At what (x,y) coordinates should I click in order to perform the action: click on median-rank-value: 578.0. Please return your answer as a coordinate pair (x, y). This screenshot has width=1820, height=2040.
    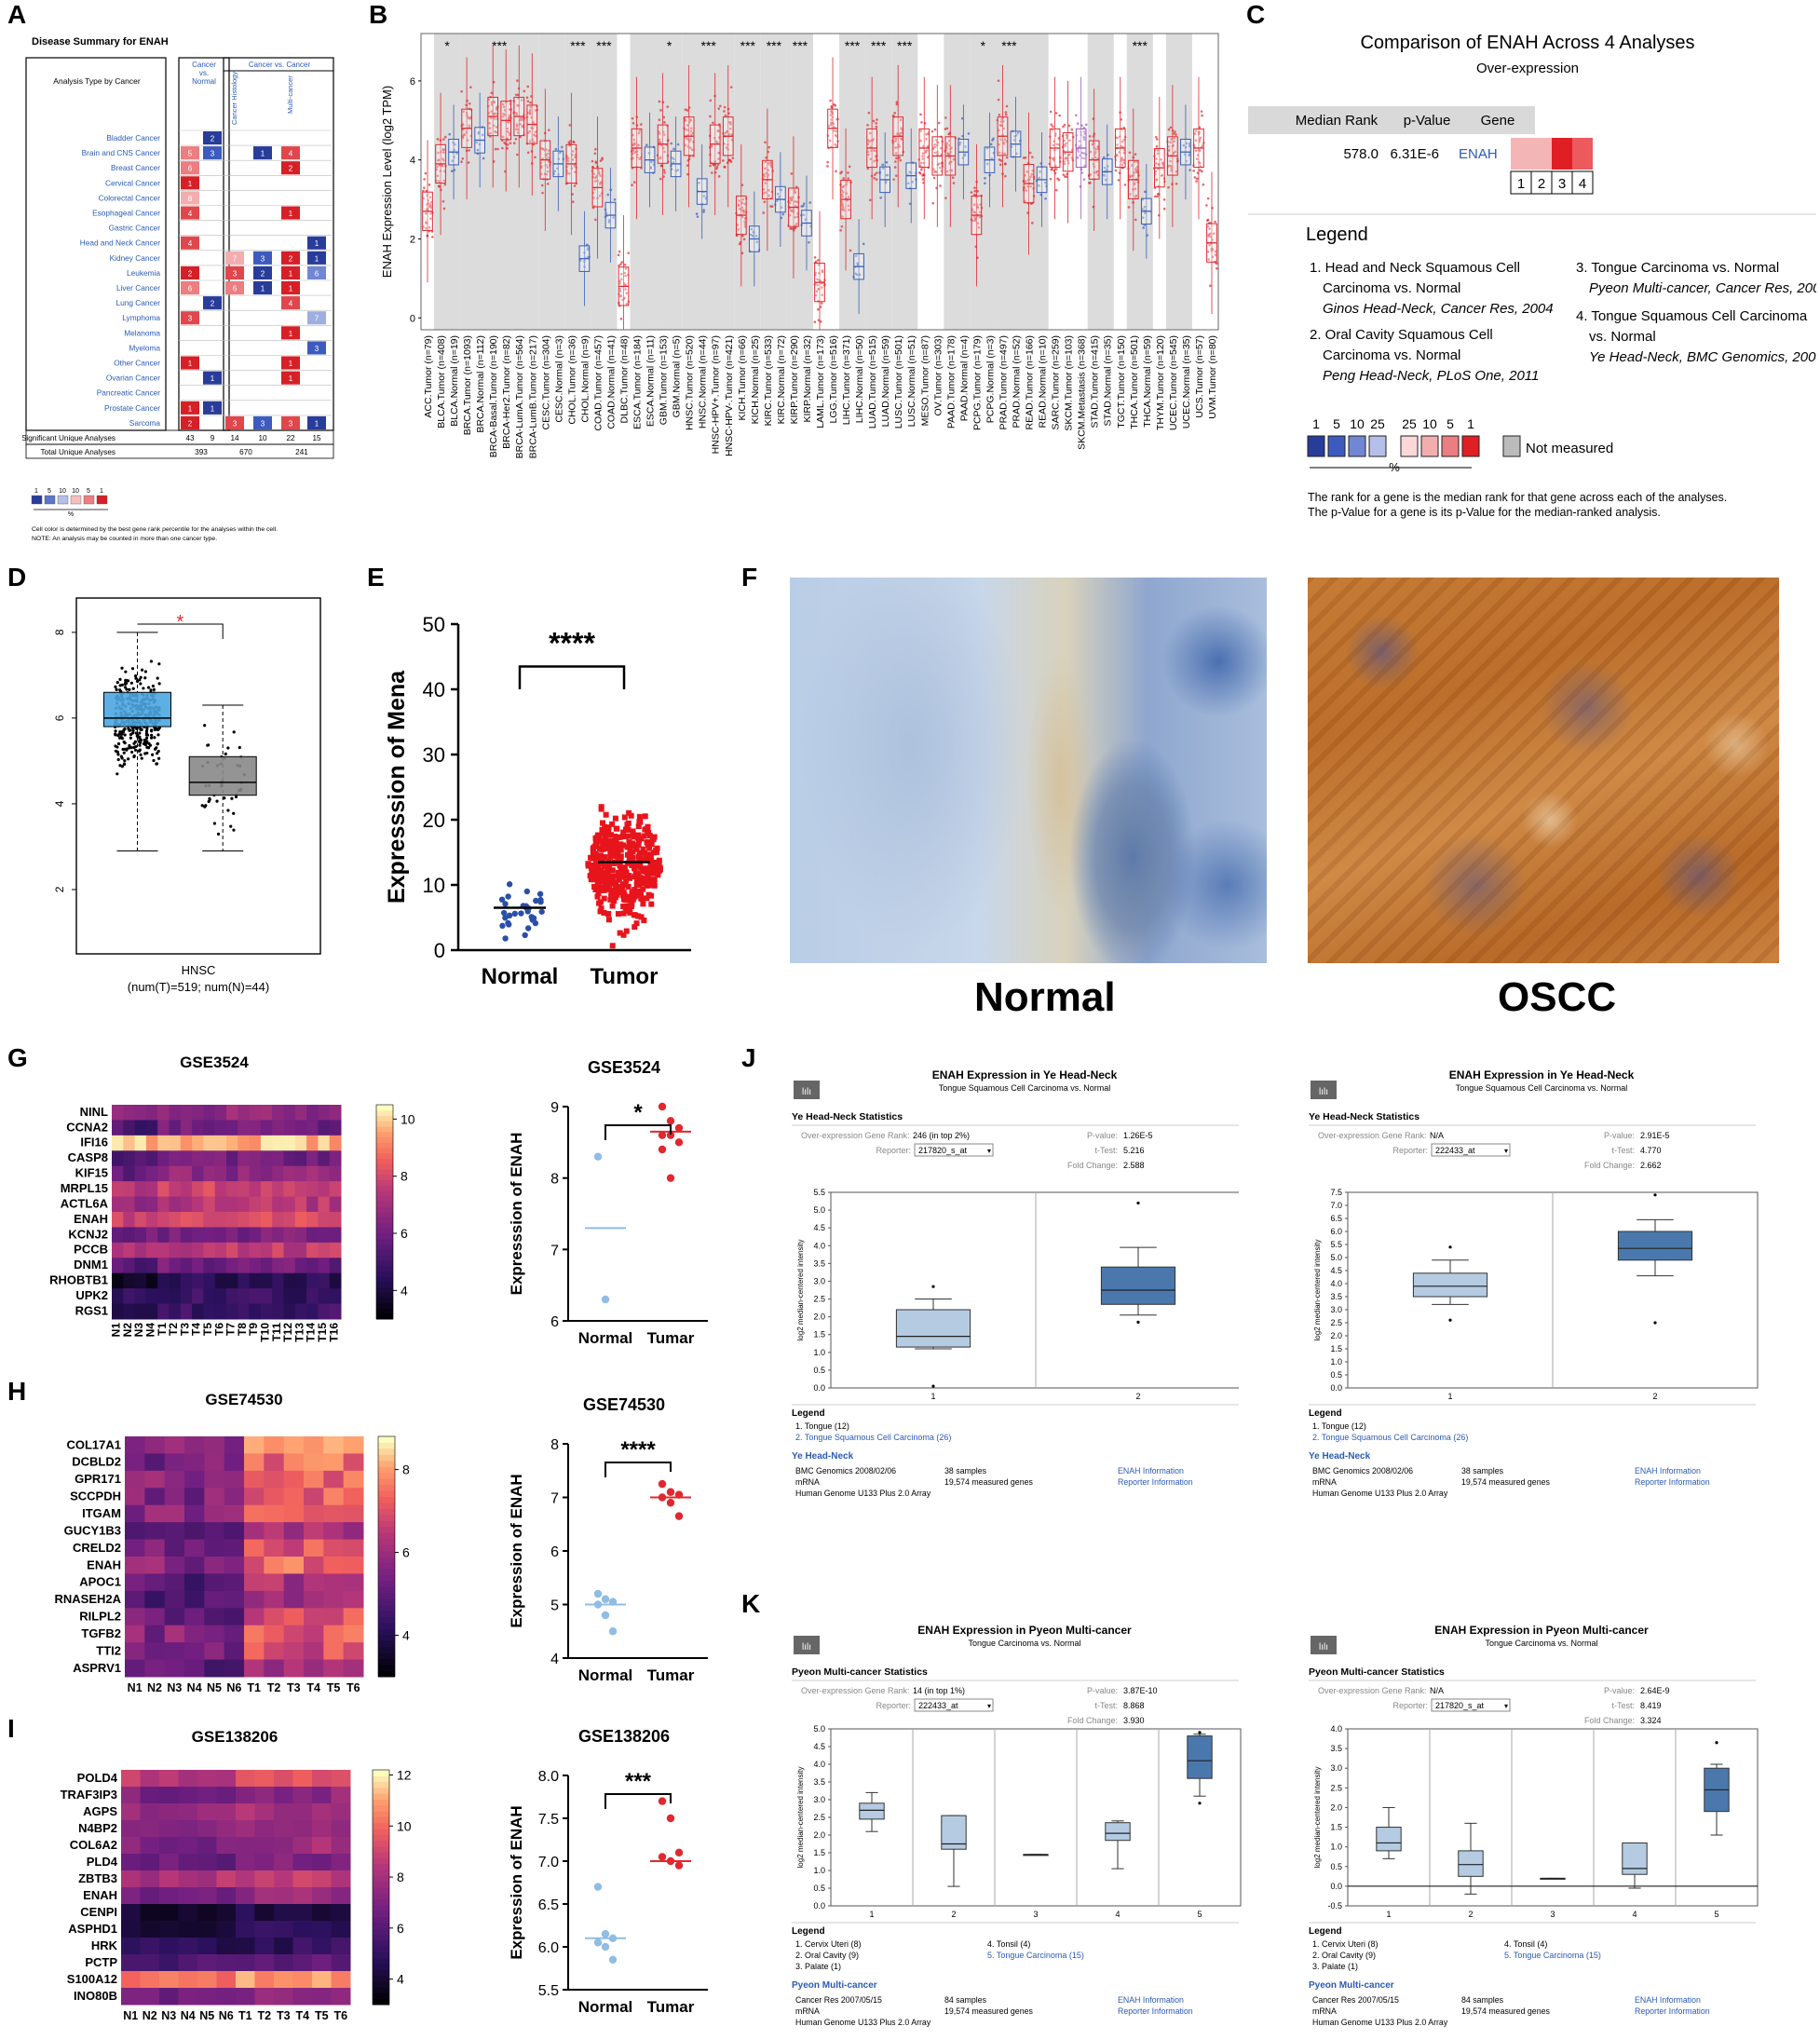
    Looking at the image, I should click on (1361, 154).